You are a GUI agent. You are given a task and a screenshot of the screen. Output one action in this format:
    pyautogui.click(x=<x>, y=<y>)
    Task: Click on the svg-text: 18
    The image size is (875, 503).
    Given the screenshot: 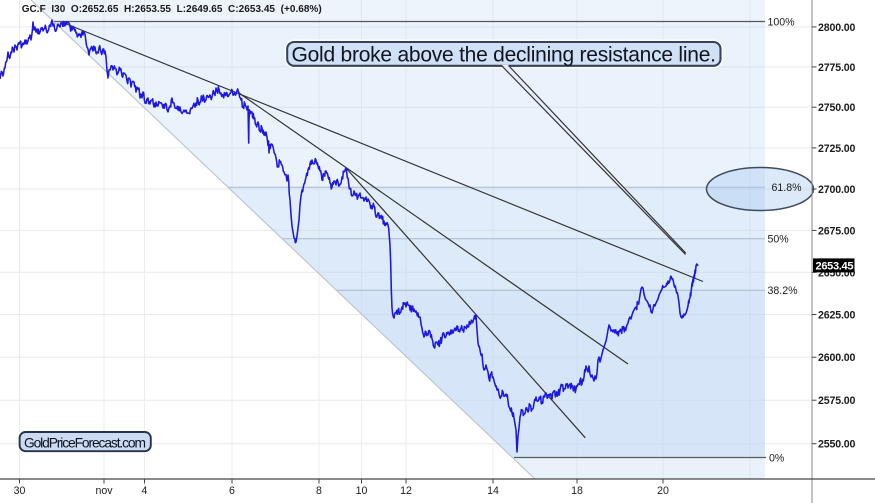 What is the action you would take?
    pyautogui.click(x=577, y=491)
    